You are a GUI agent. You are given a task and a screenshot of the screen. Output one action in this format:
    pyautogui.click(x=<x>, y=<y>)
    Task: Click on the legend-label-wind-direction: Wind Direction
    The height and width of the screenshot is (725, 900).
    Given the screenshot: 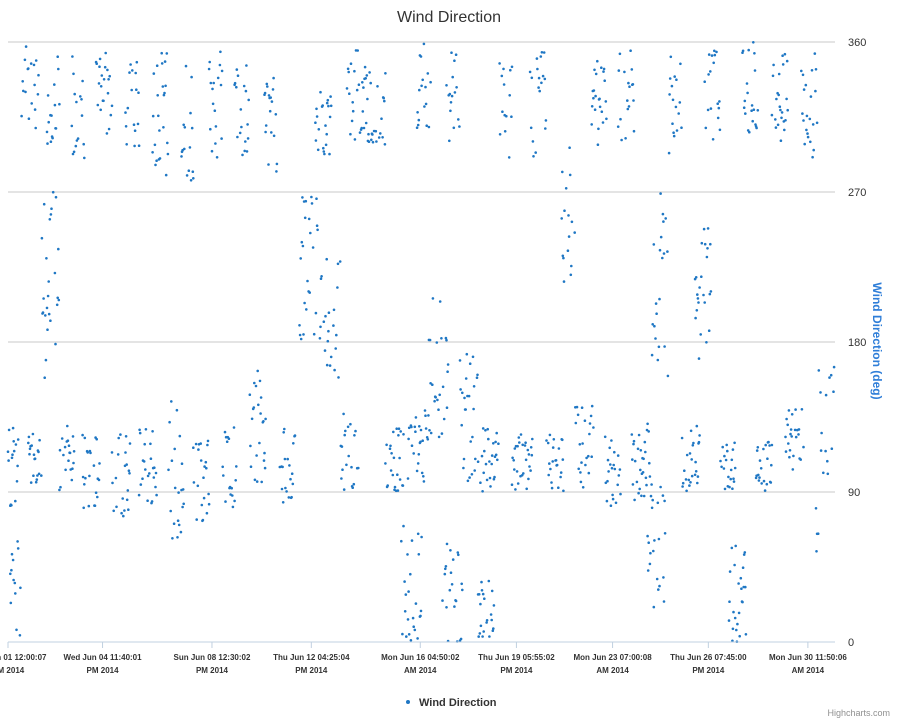 What is the action you would take?
    pyautogui.click(x=458, y=703)
    